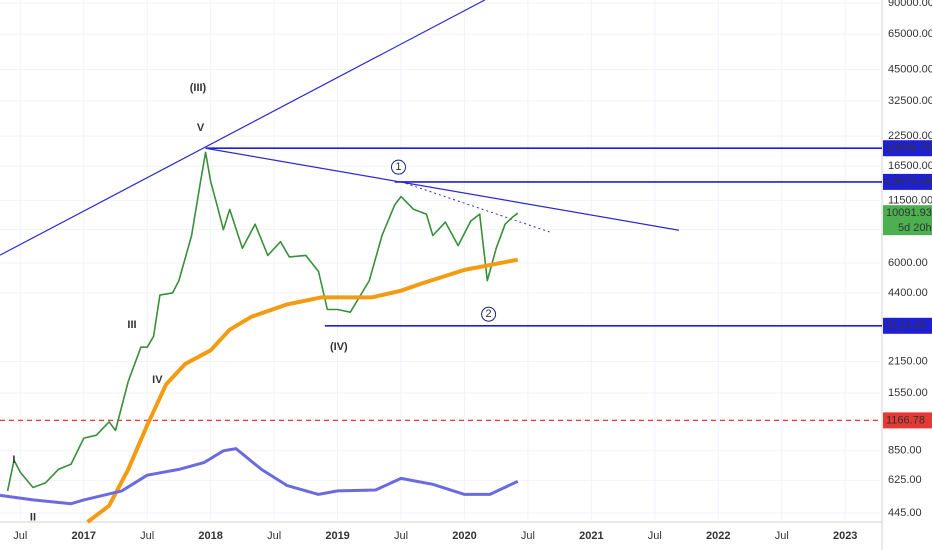 This screenshot has width=932, height=550. What do you see at coordinates (210, 536) in the screenshot?
I see `x-tick-label: 2018` at bounding box center [210, 536].